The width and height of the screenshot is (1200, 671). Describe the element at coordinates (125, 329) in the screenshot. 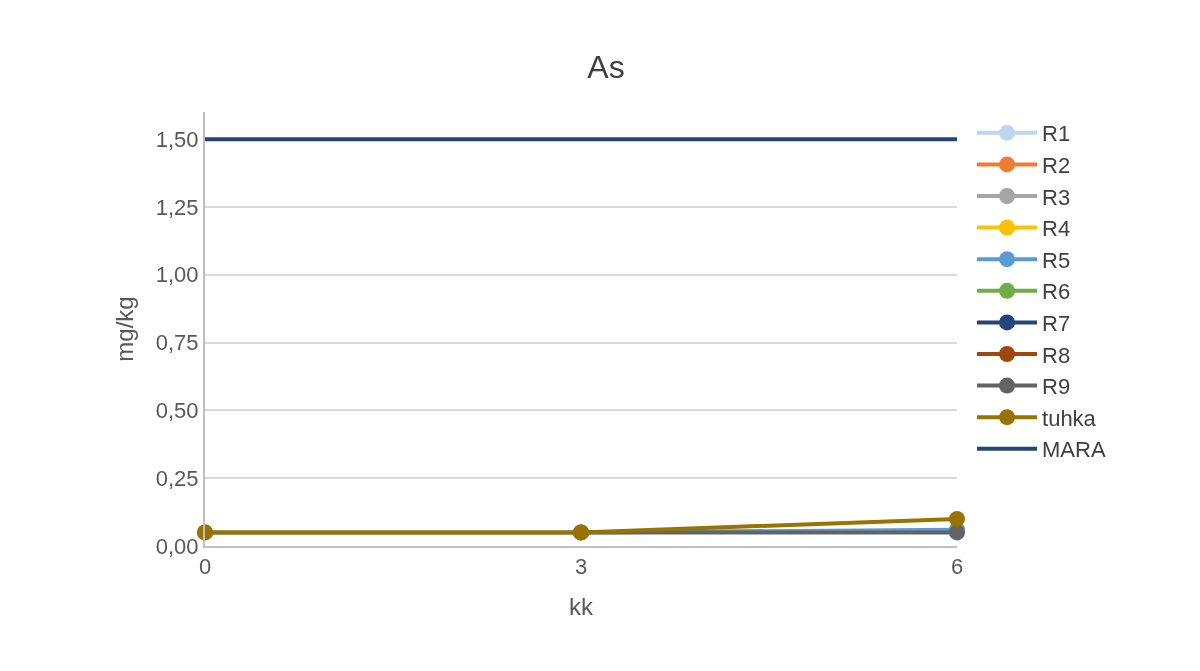

I see `y-axis-title: mg/kg` at that location.